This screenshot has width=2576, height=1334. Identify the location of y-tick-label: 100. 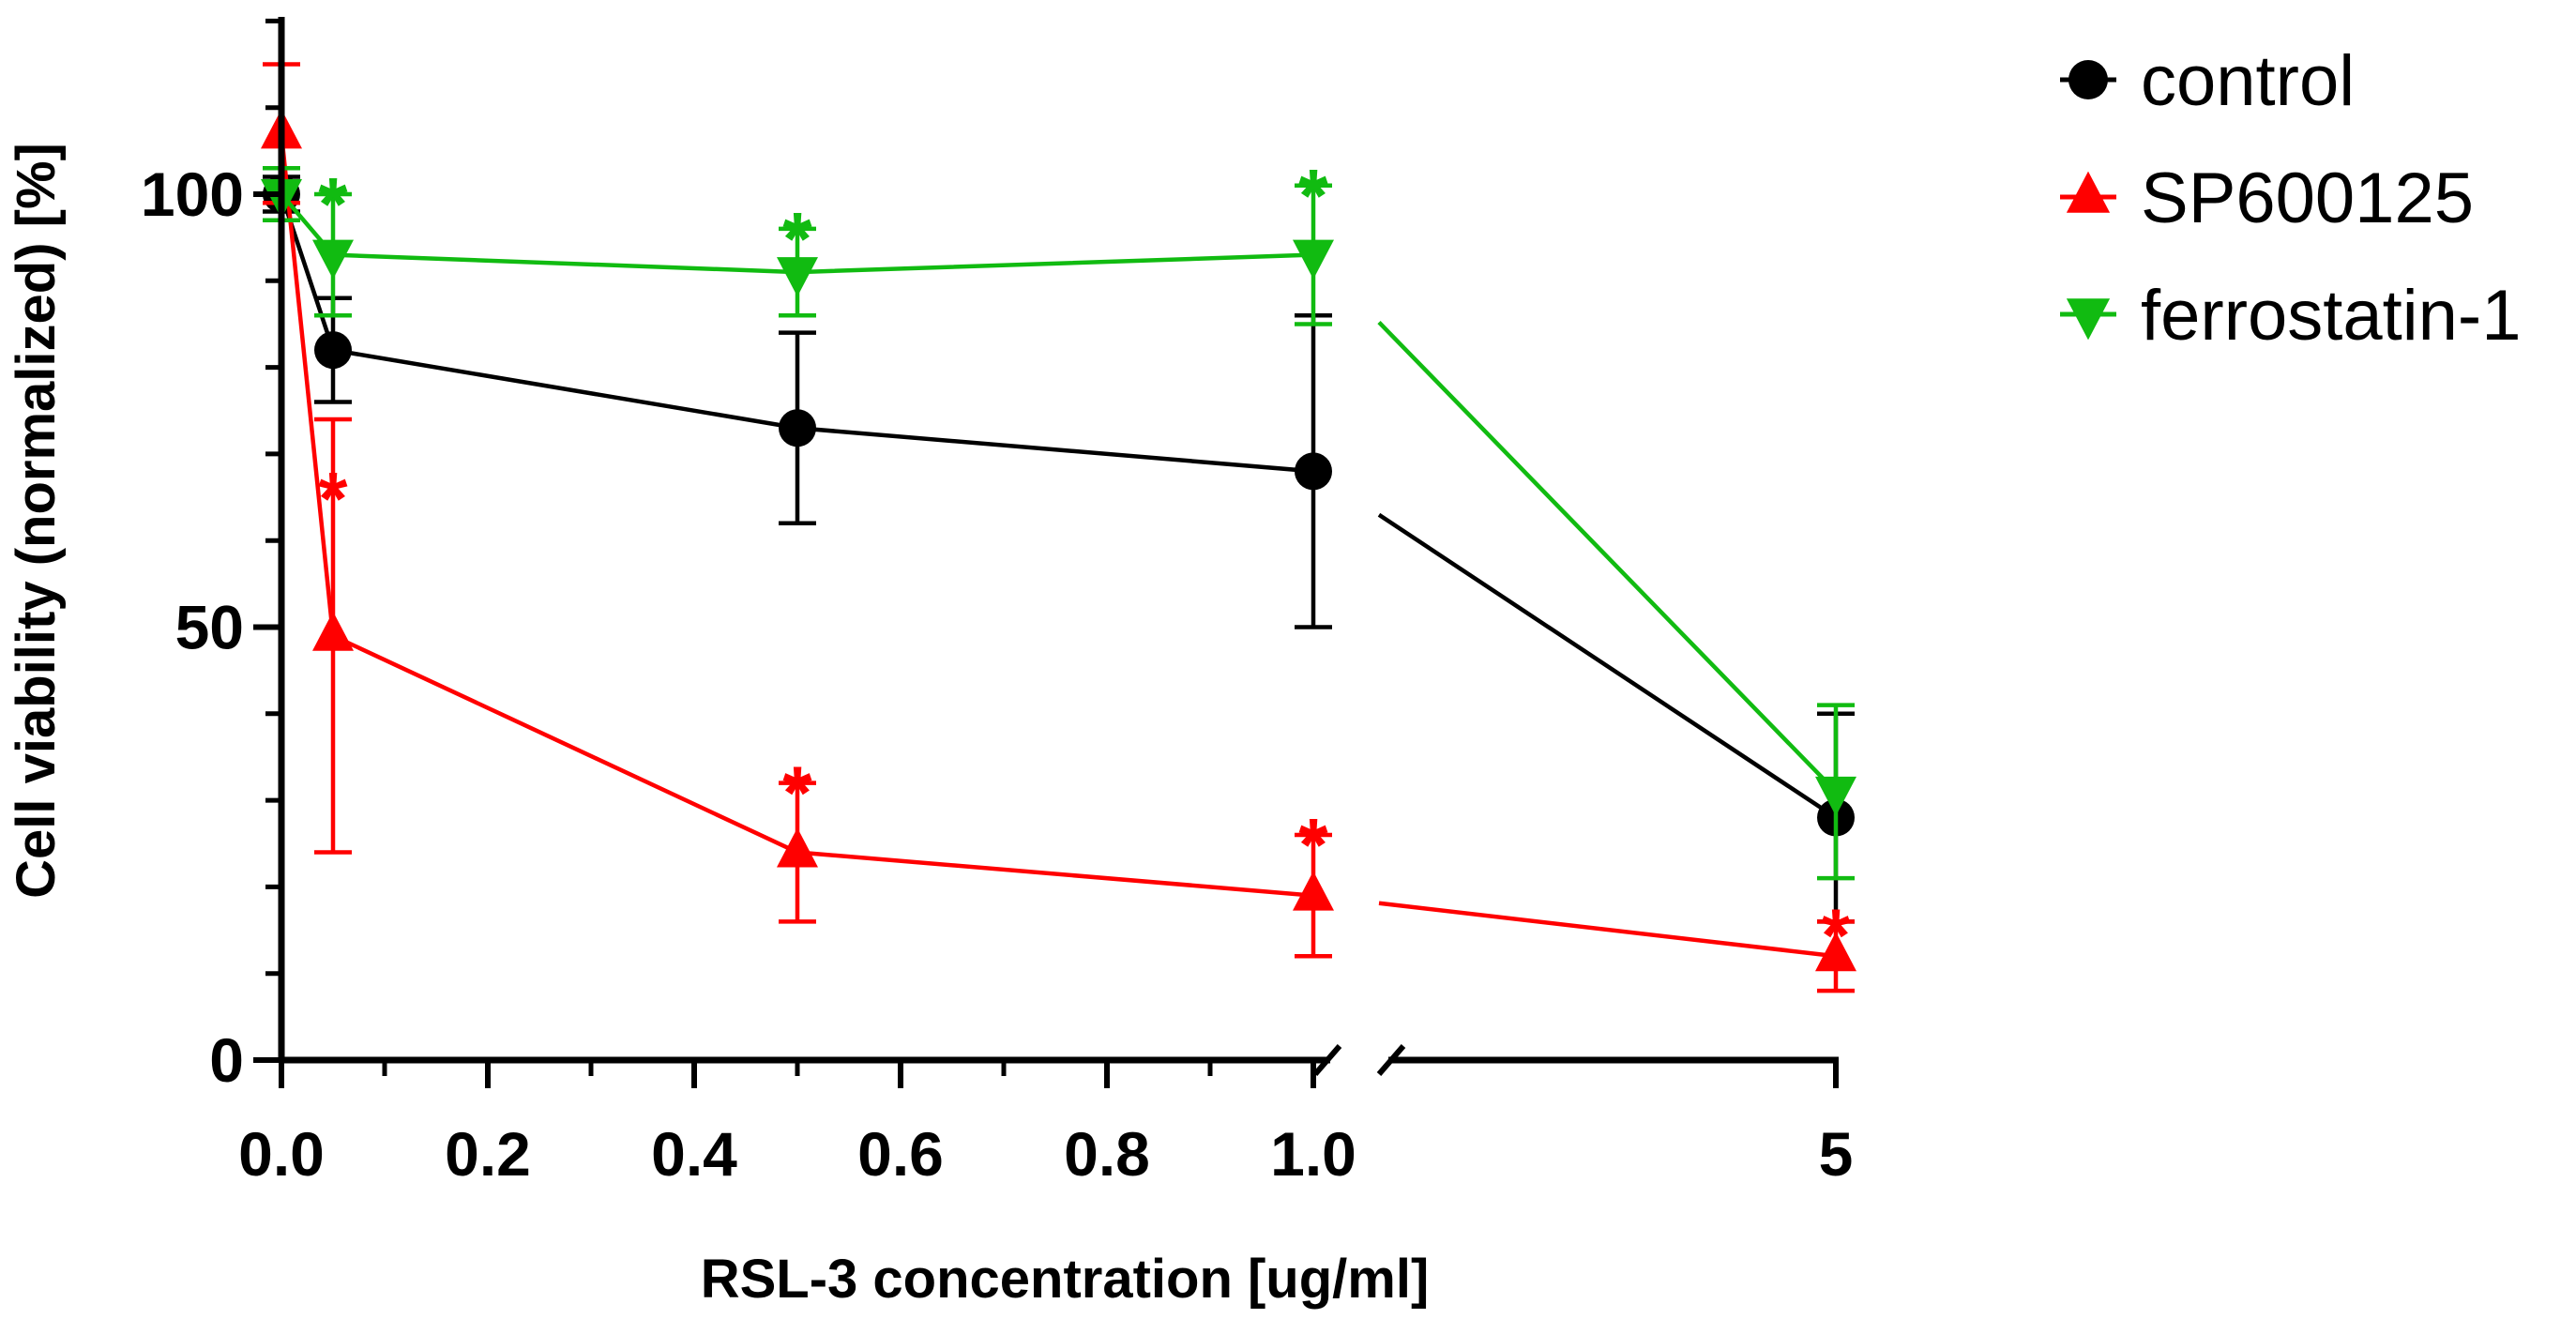
(192, 194).